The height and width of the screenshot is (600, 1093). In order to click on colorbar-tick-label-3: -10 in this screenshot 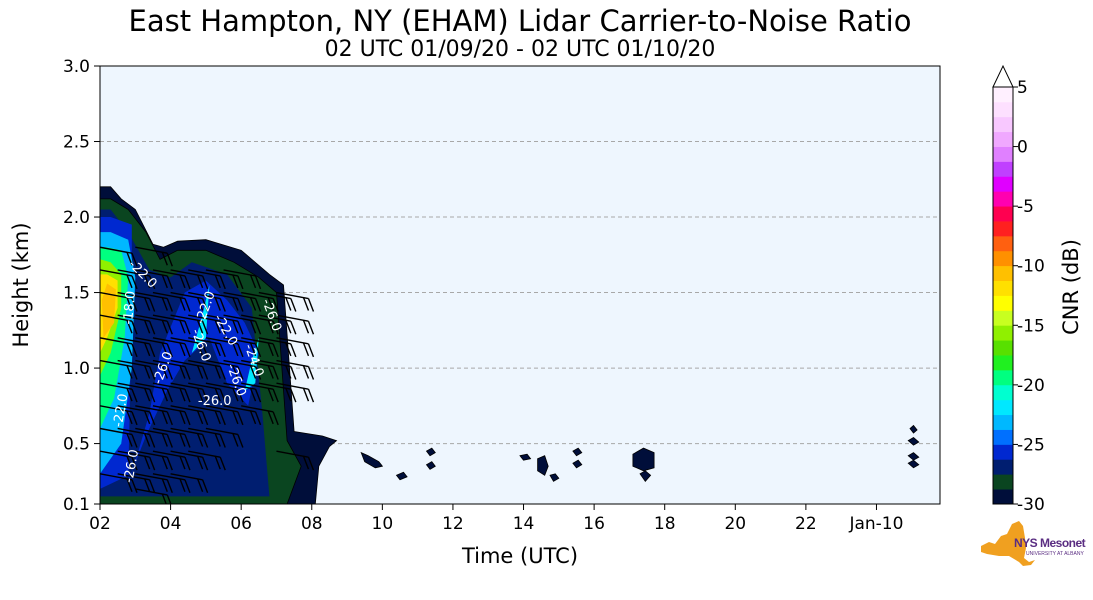, I will do `click(1031, 267)`.